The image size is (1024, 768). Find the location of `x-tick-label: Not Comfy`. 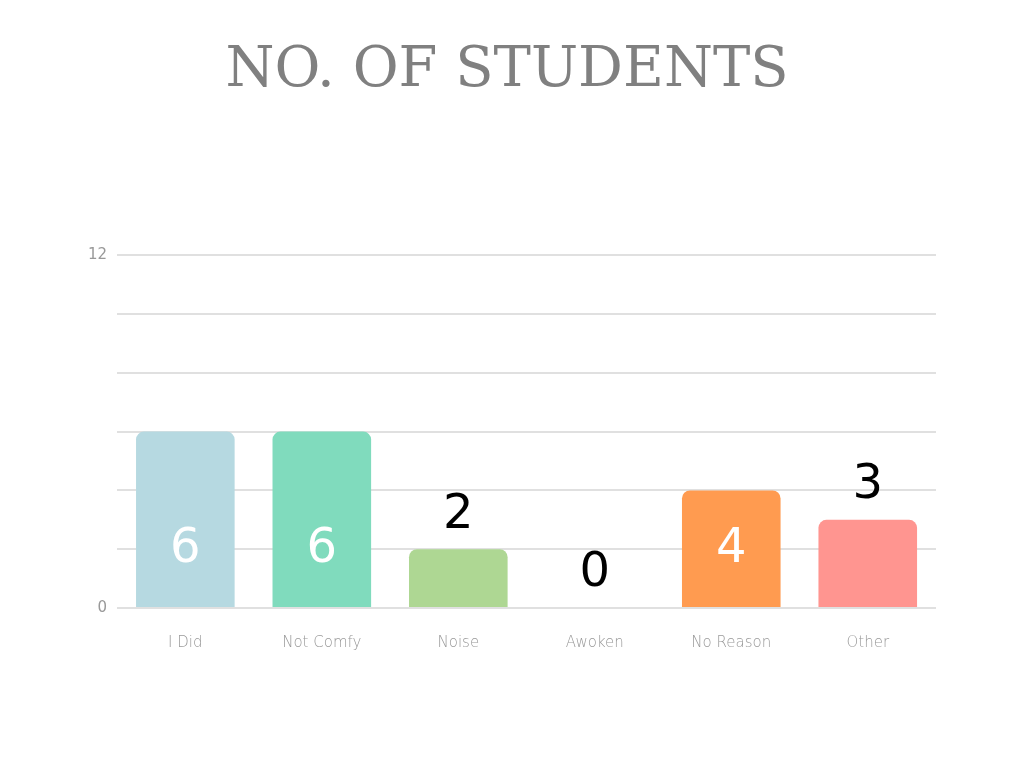

x-tick-label: Not Comfy is located at coordinates (322, 641).